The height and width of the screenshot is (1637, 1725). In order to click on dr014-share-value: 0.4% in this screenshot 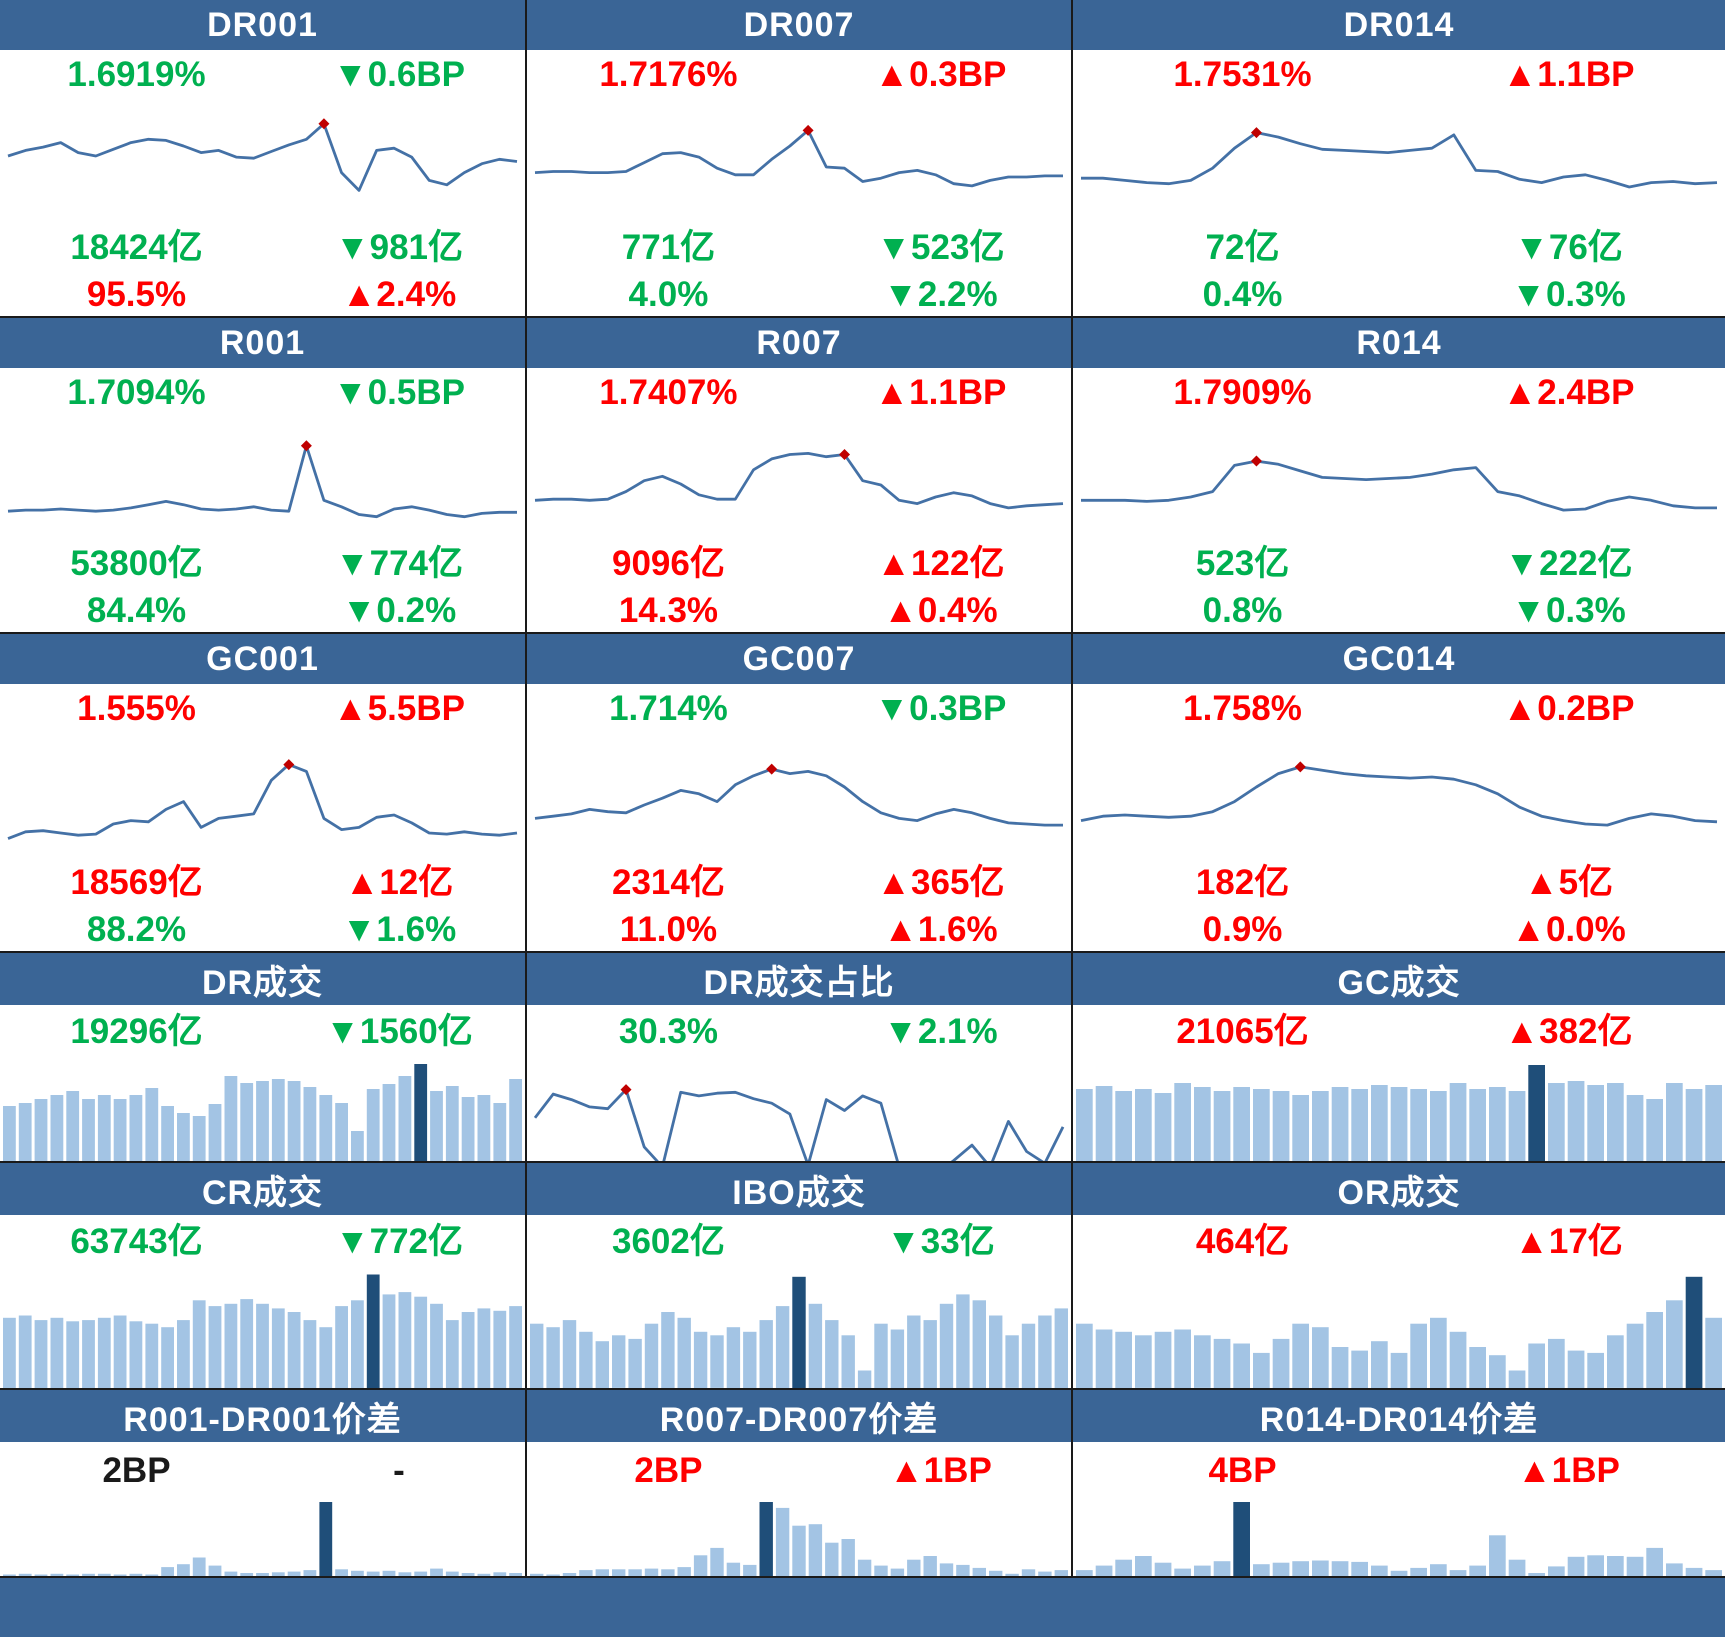, I will do `click(1242, 294)`.